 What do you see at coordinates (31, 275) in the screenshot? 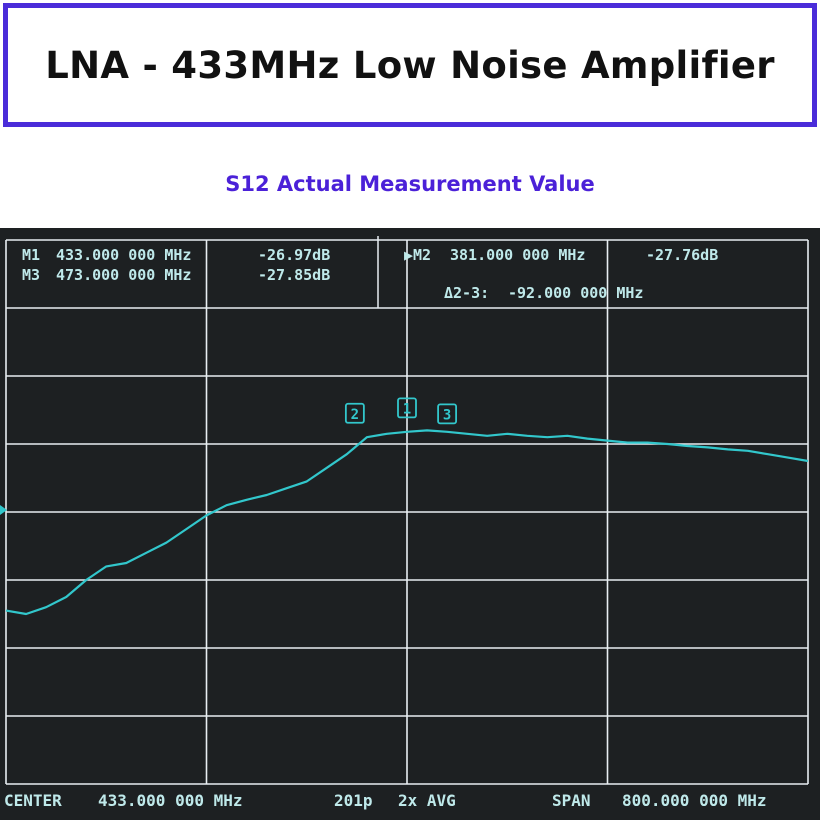
I see `m3-label: M3` at bounding box center [31, 275].